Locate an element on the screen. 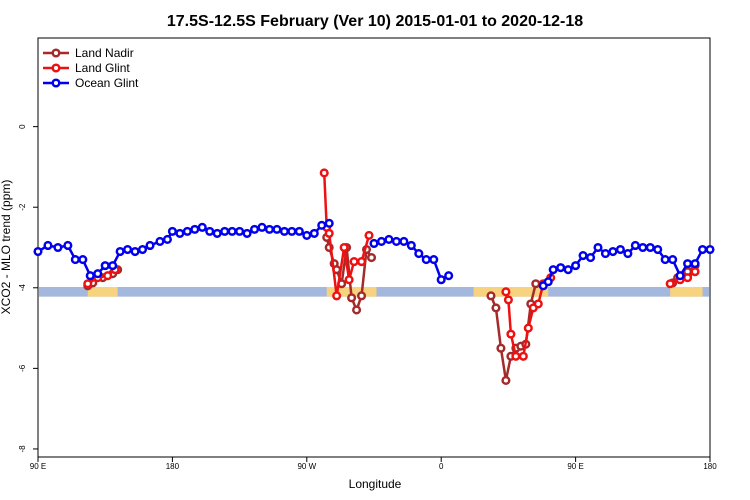 This screenshot has width=750, height=500. y-tick-label-1: -2 is located at coordinates (22, 207).